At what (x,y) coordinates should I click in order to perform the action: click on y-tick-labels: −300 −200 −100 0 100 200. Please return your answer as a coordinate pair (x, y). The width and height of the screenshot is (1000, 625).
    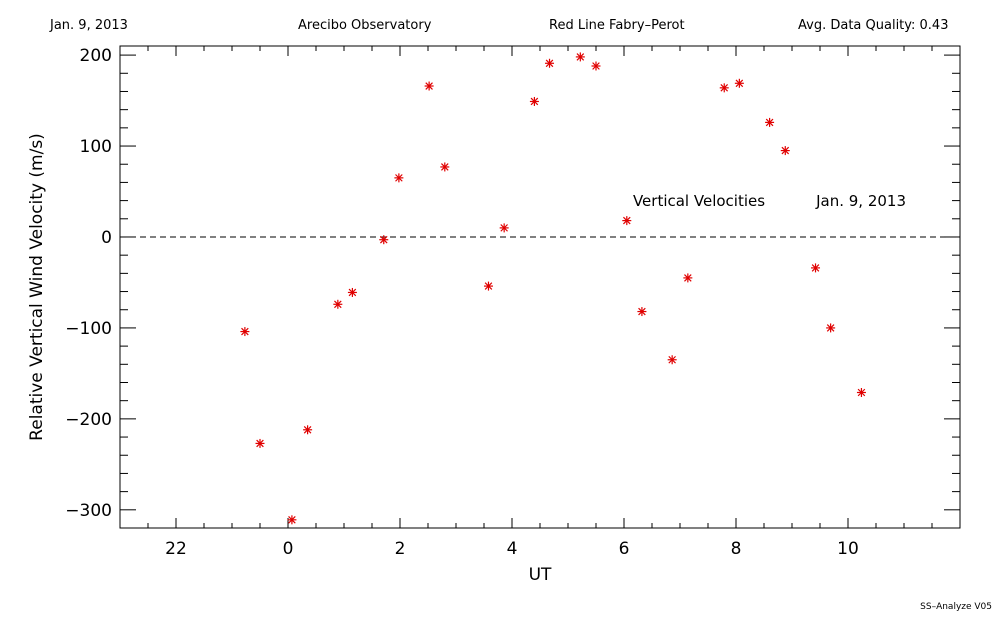
    Looking at the image, I should click on (88, 283).